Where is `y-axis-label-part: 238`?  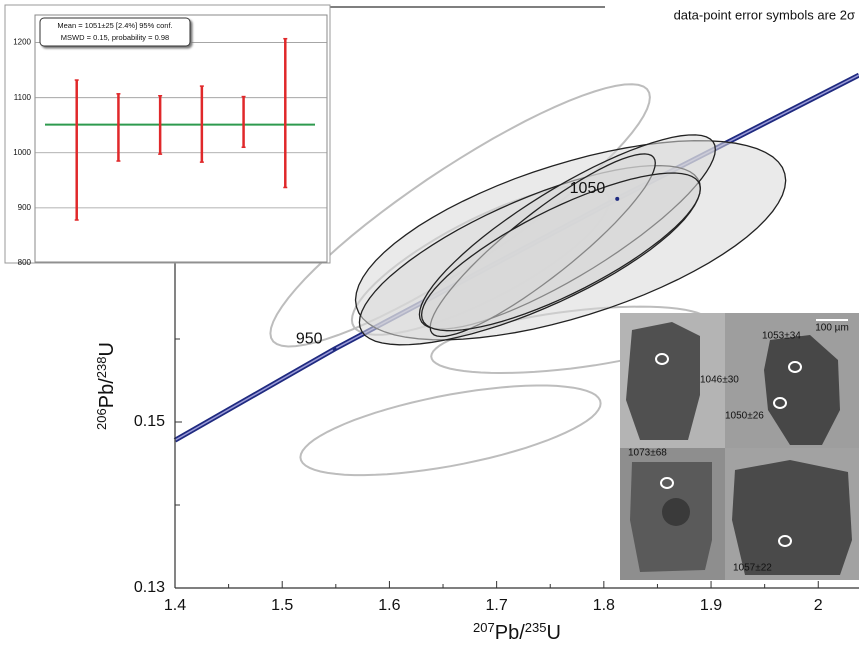
y-axis-label-part: 238 is located at coordinates (101, 368).